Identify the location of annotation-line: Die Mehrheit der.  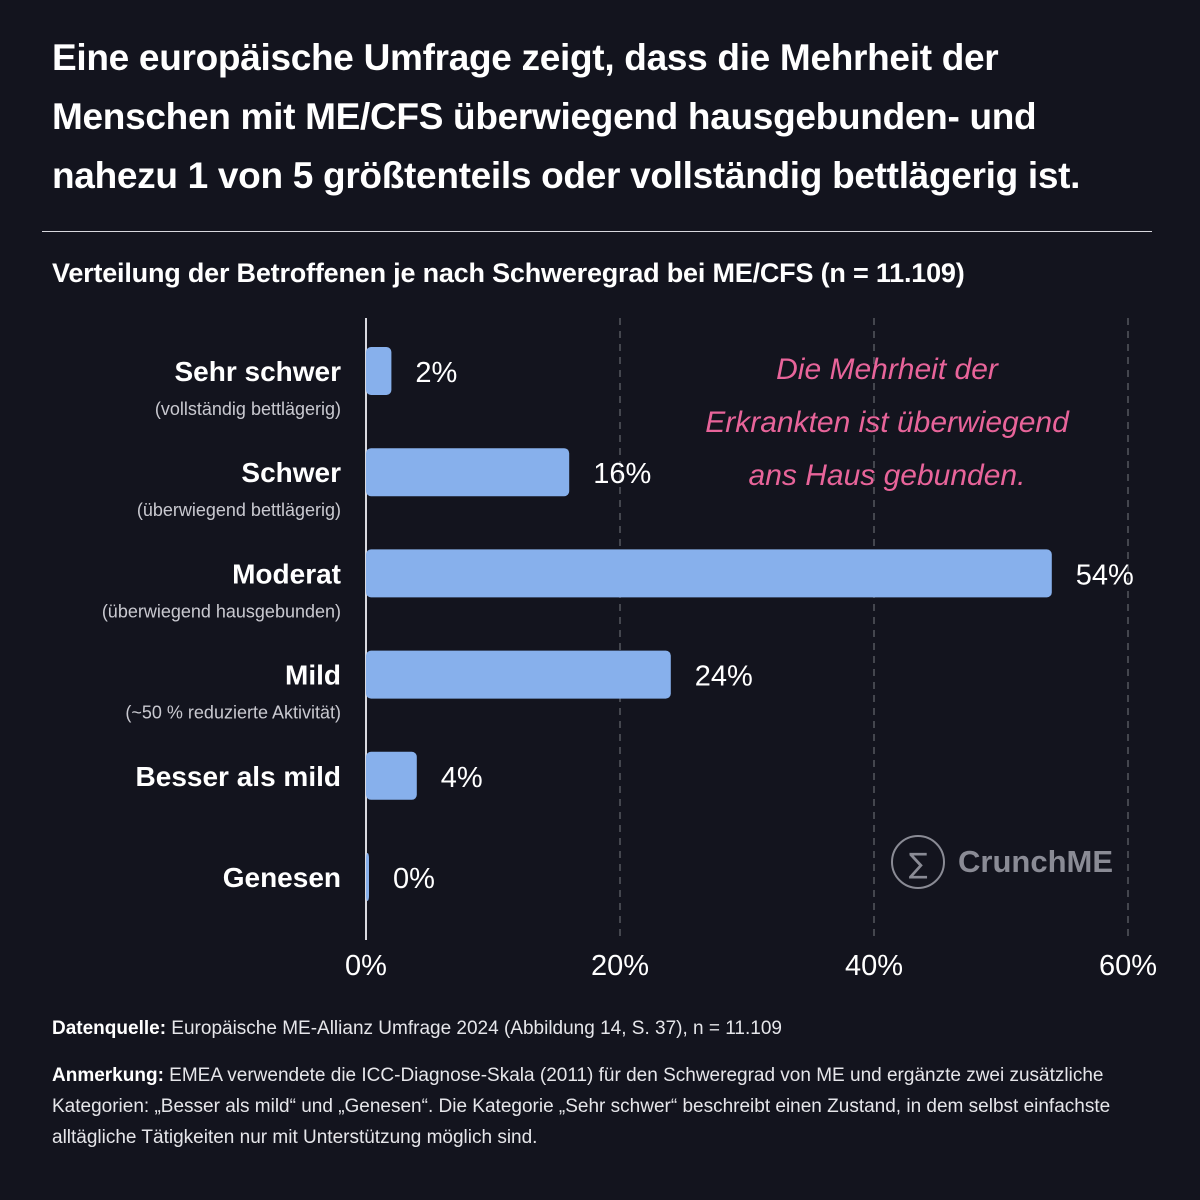
(887, 369).